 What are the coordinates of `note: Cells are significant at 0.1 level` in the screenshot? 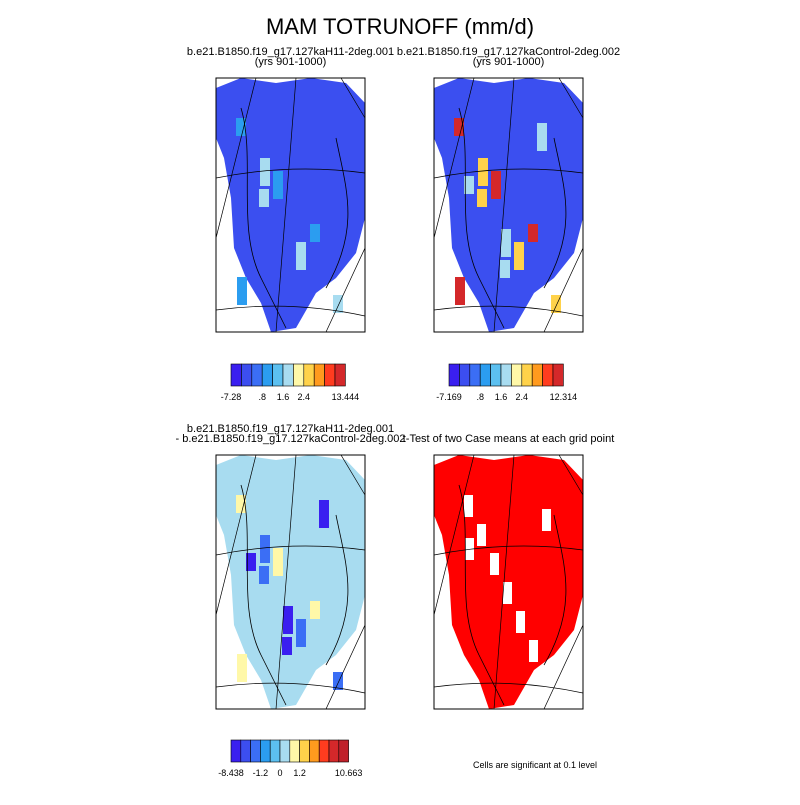 It's located at (535, 765).